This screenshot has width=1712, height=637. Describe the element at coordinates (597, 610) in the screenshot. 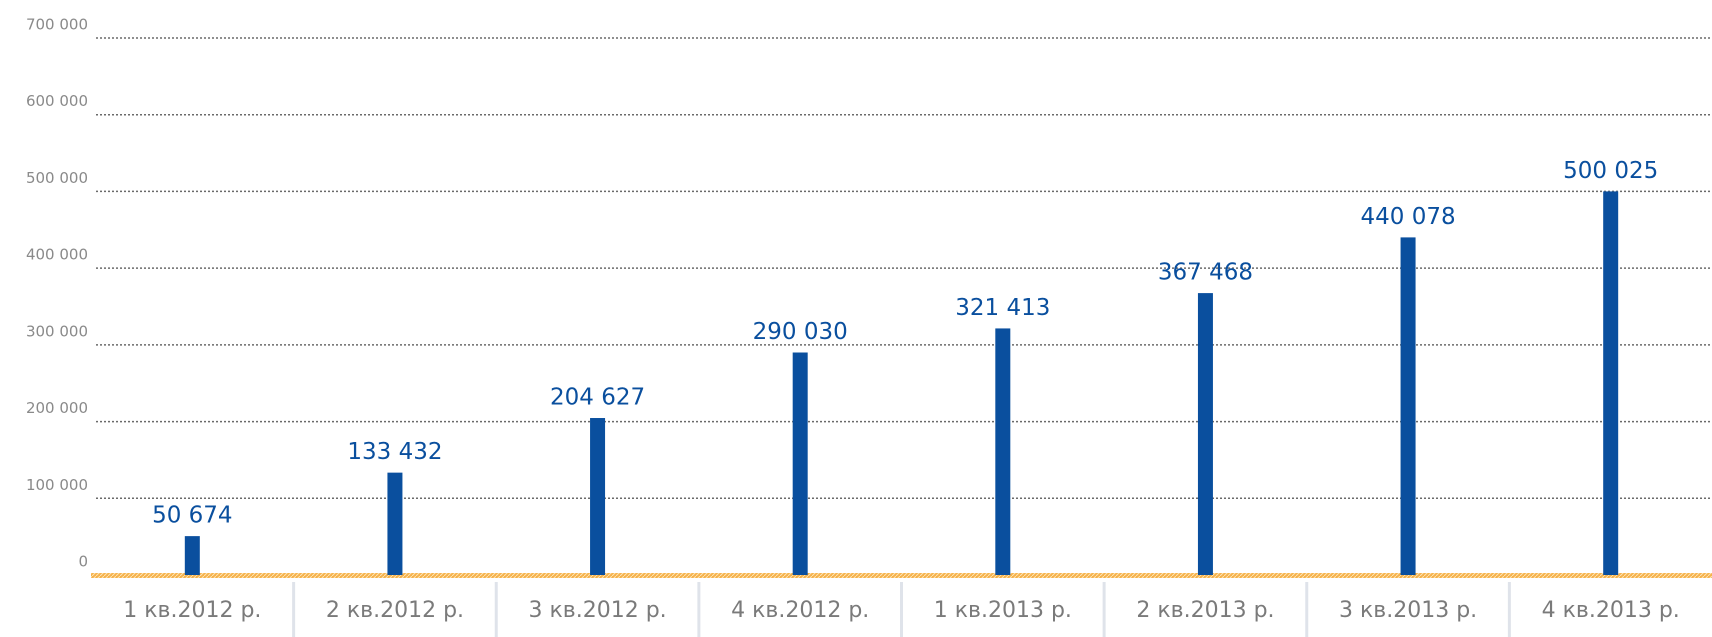

I see `x-tick-label: 3 кв.2012 р.` at that location.